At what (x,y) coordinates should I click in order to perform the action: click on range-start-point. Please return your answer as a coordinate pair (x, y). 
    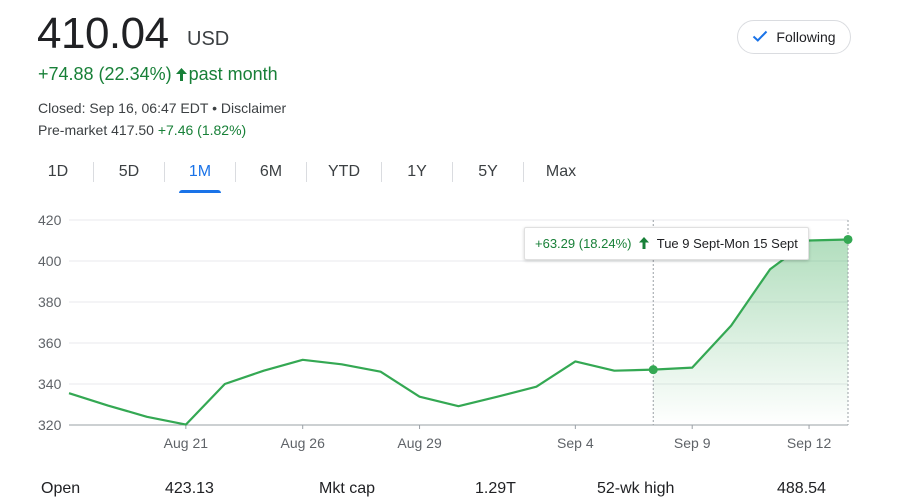
    Looking at the image, I should click on (653, 370).